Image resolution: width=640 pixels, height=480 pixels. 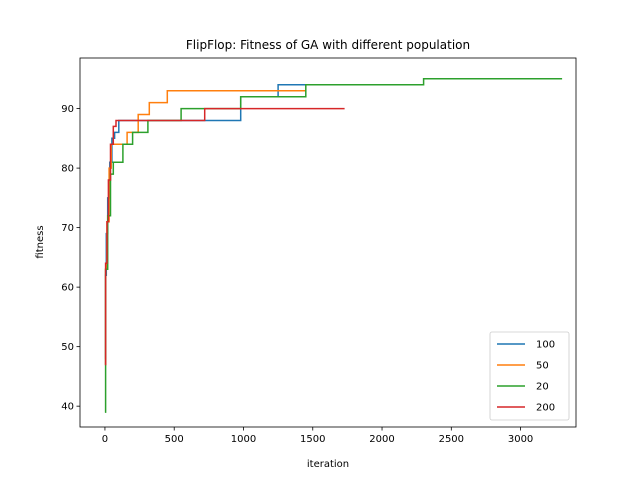 What do you see at coordinates (174, 439) in the screenshot?
I see `x-tick-label: 500` at bounding box center [174, 439].